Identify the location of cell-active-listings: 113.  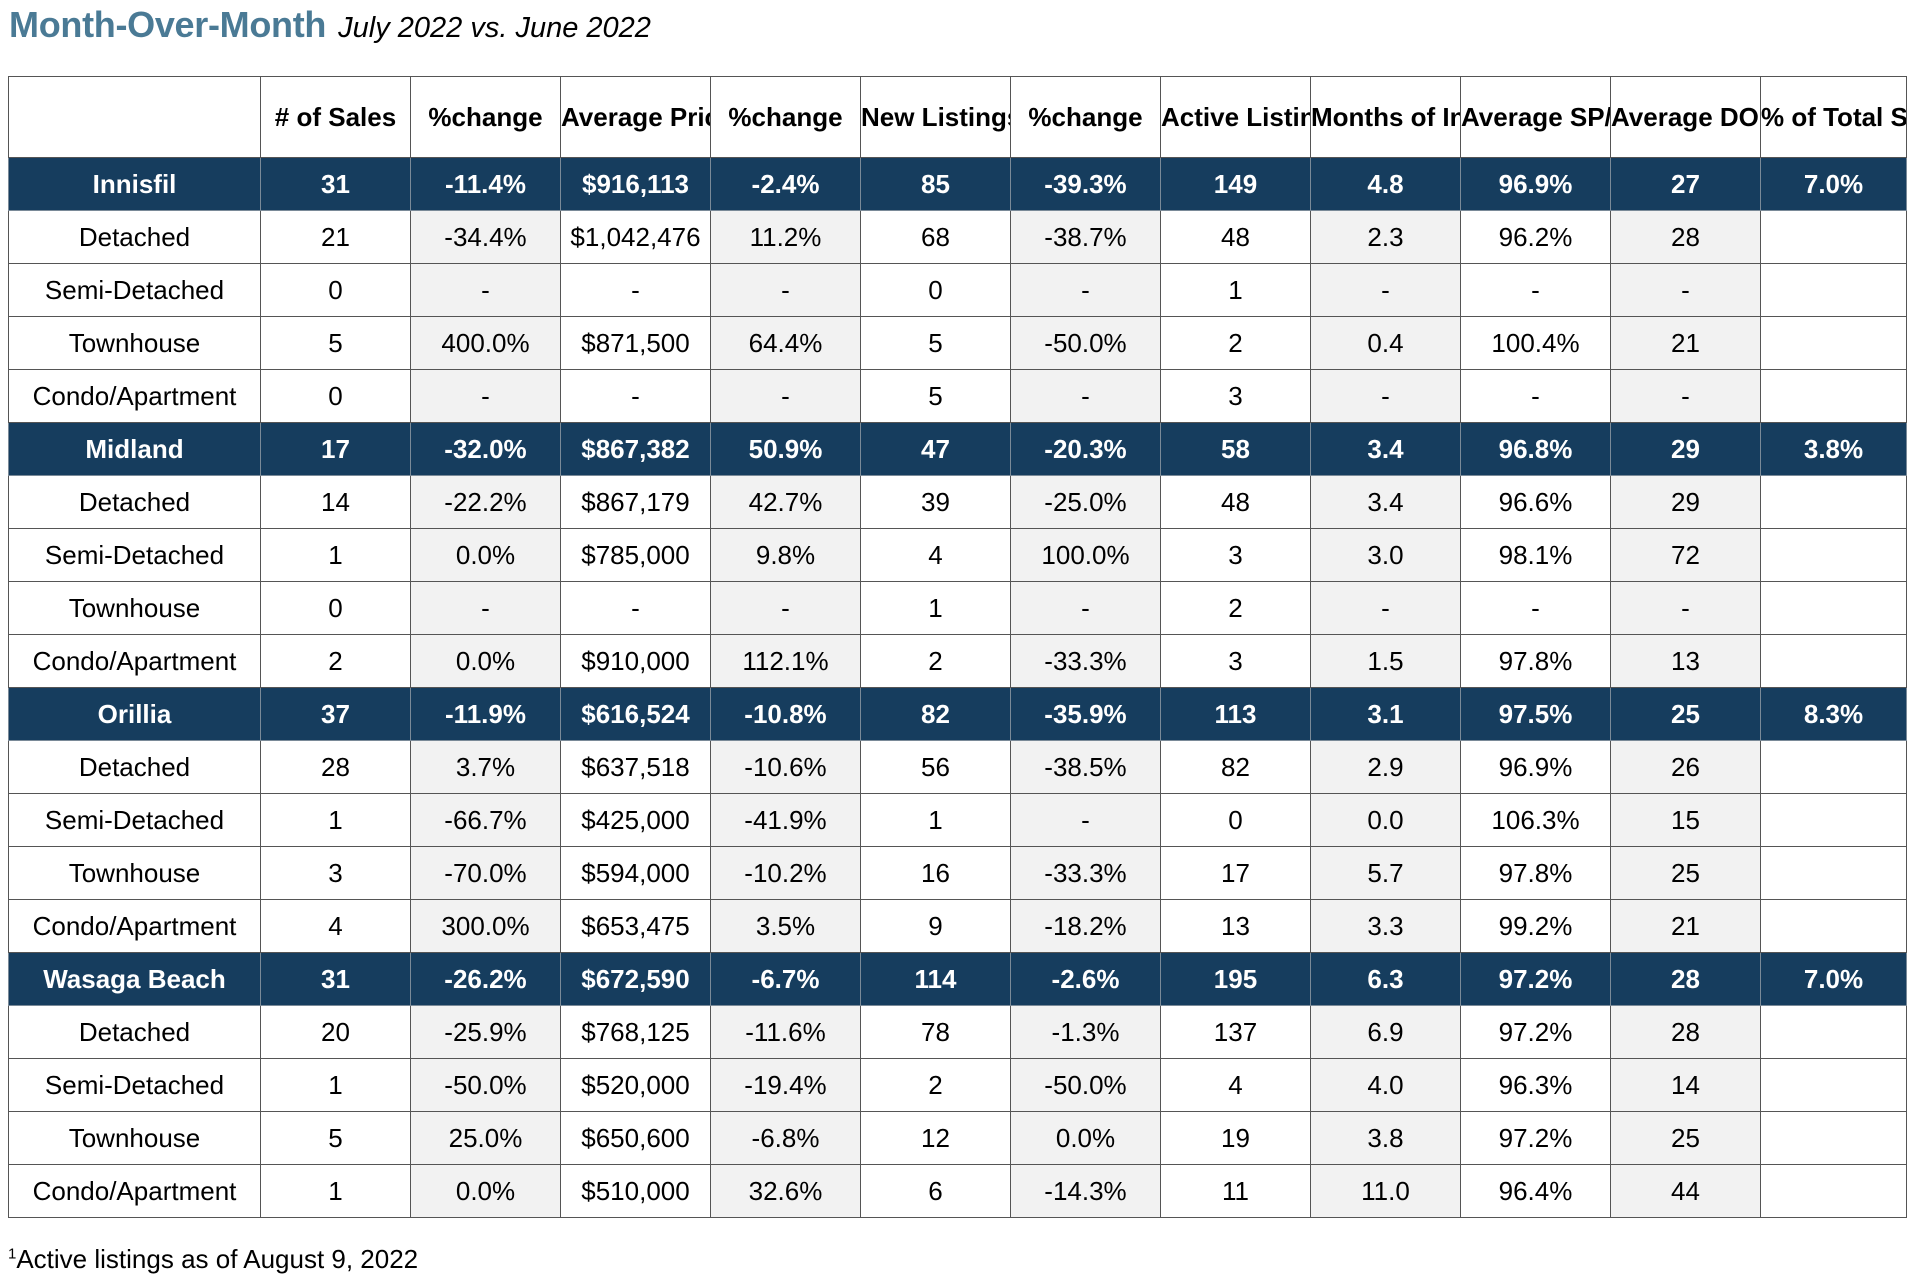
(1235, 714).